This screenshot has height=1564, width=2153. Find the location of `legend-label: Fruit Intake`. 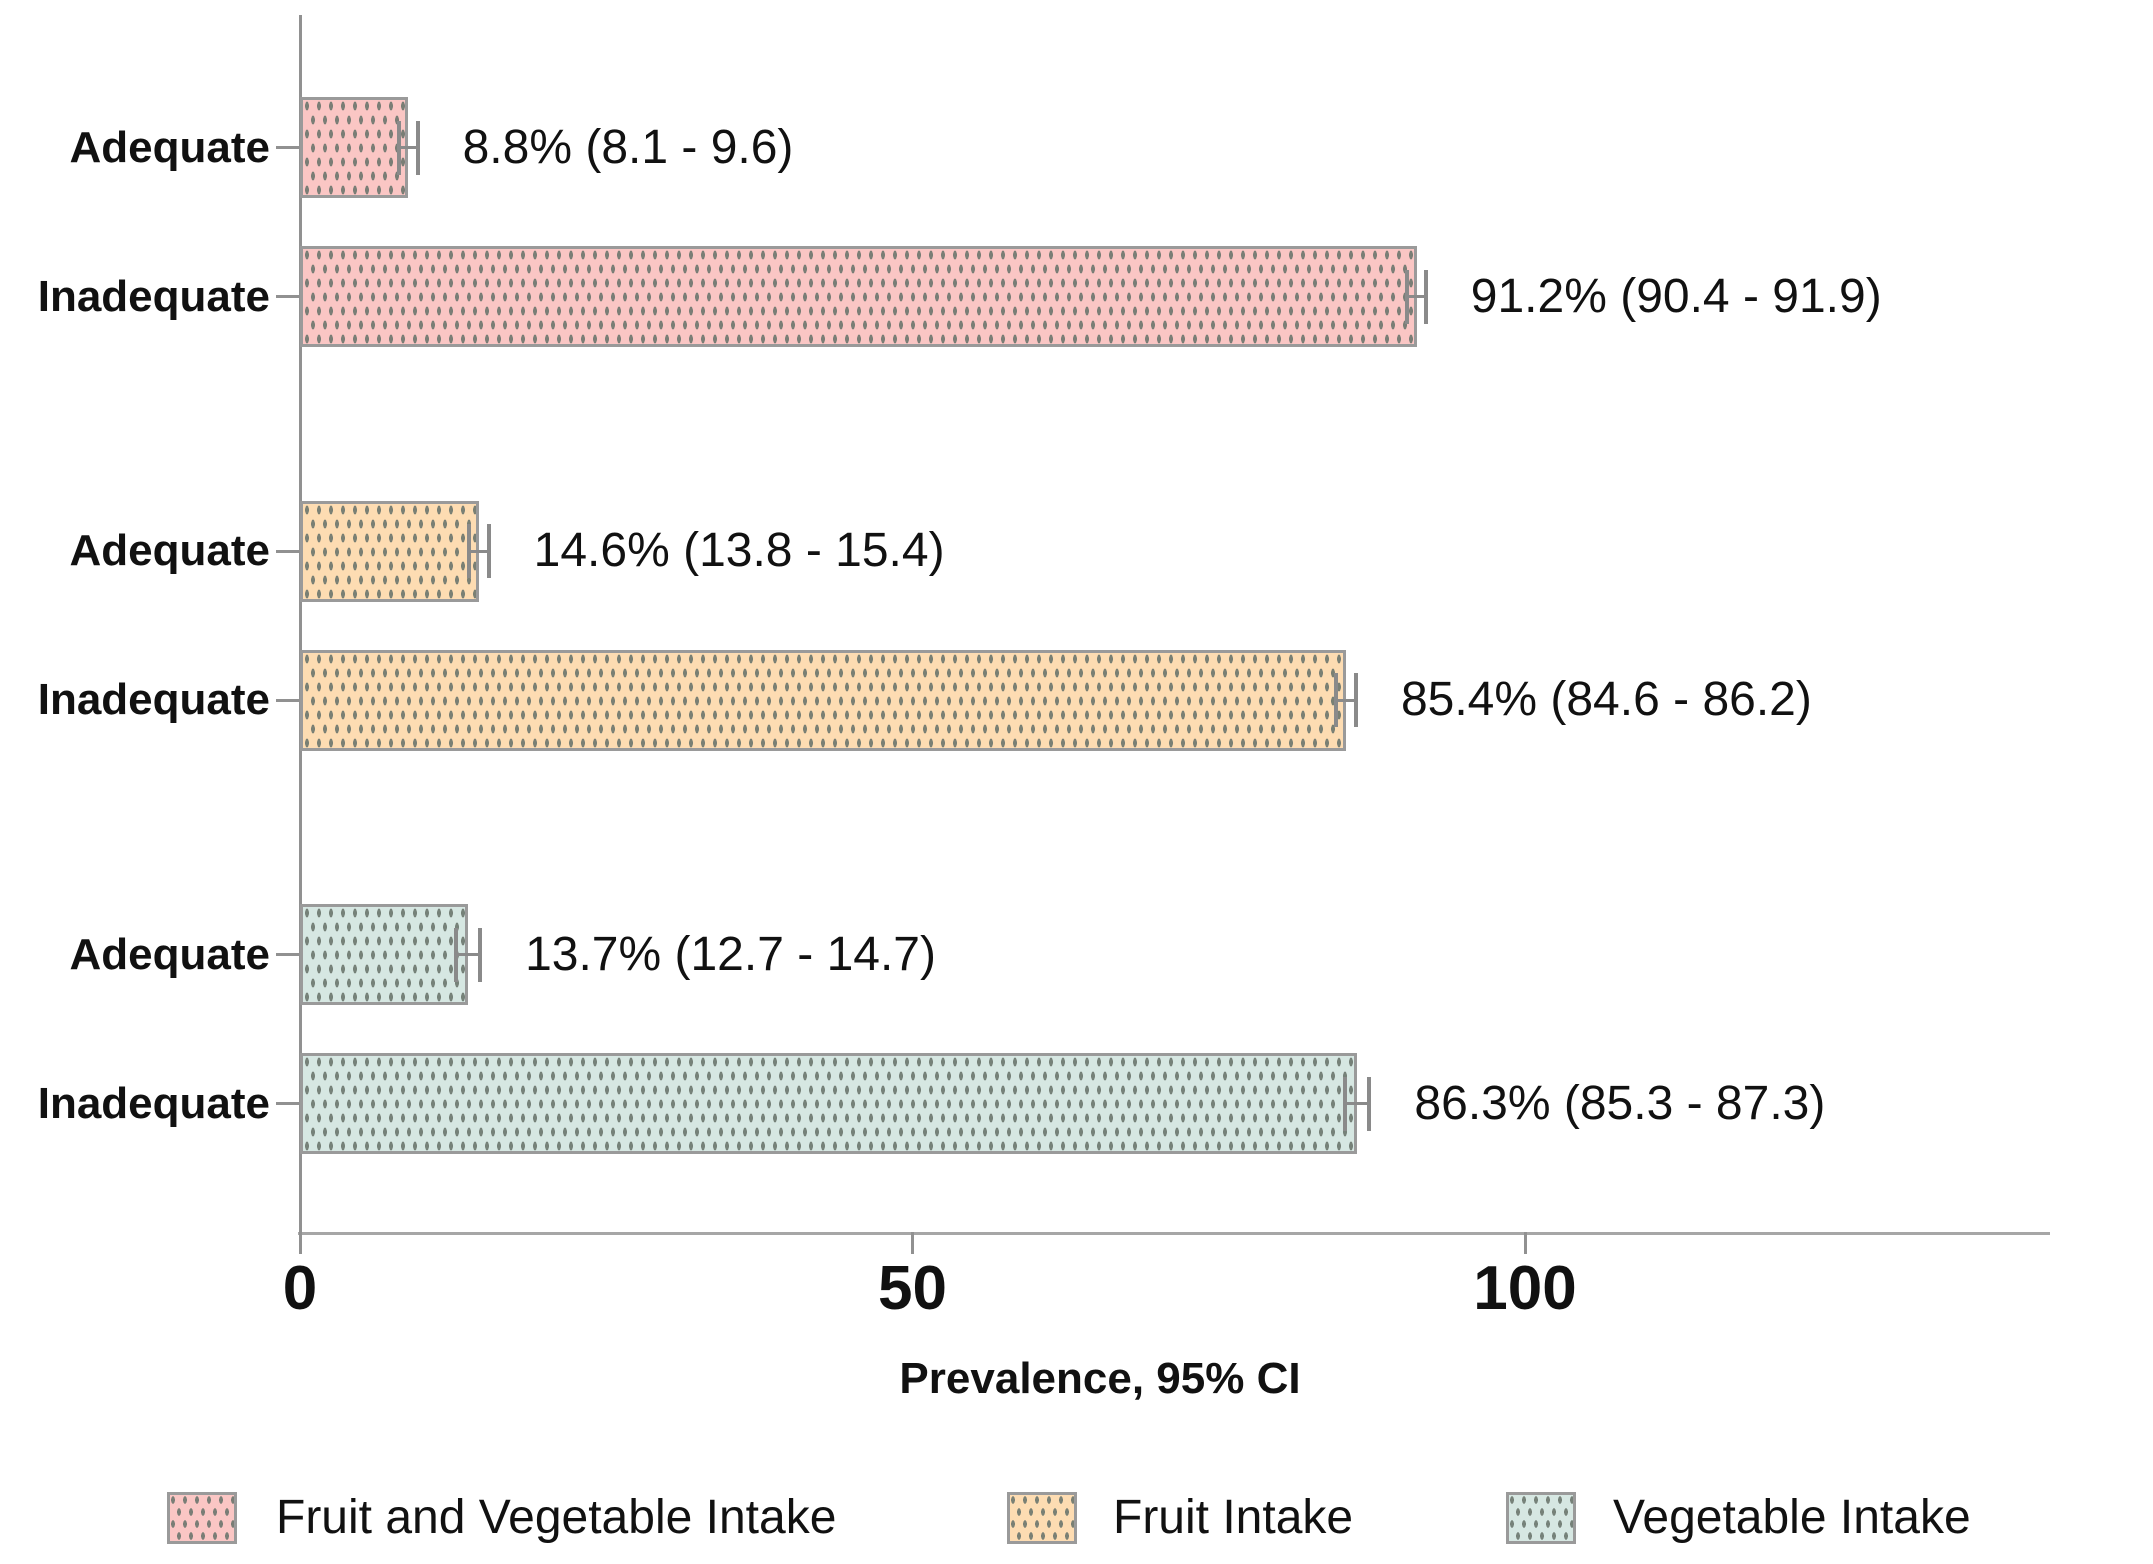

legend-label: Fruit Intake is located at coordinates (1233, 1517).